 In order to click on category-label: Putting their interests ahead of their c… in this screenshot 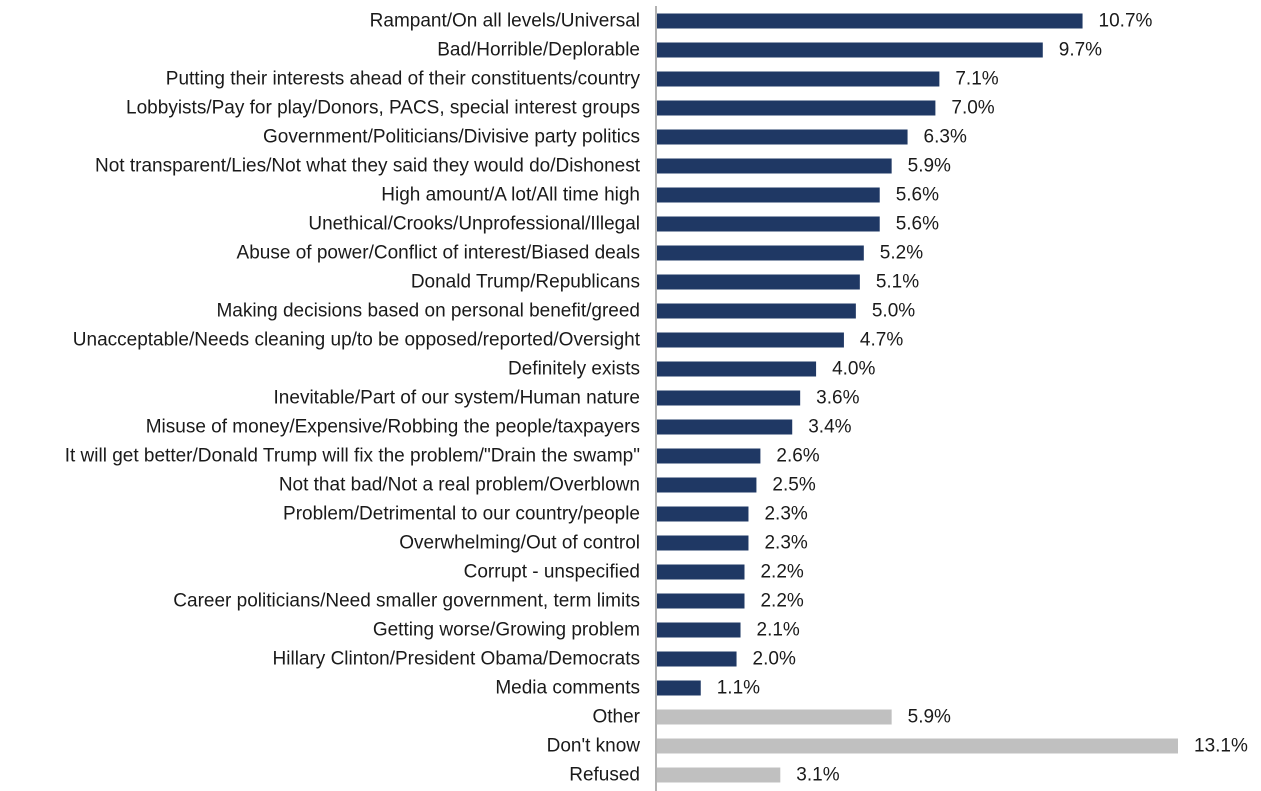, I will do `click(403, 79)`.